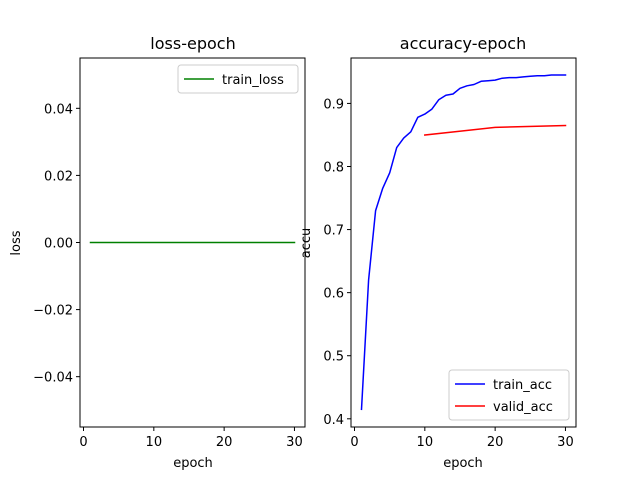  What do you see at coordinates (463, 43) in the screenshot?
I see `chart-title: accuracy-epoch` at bounding box center [463, 43].